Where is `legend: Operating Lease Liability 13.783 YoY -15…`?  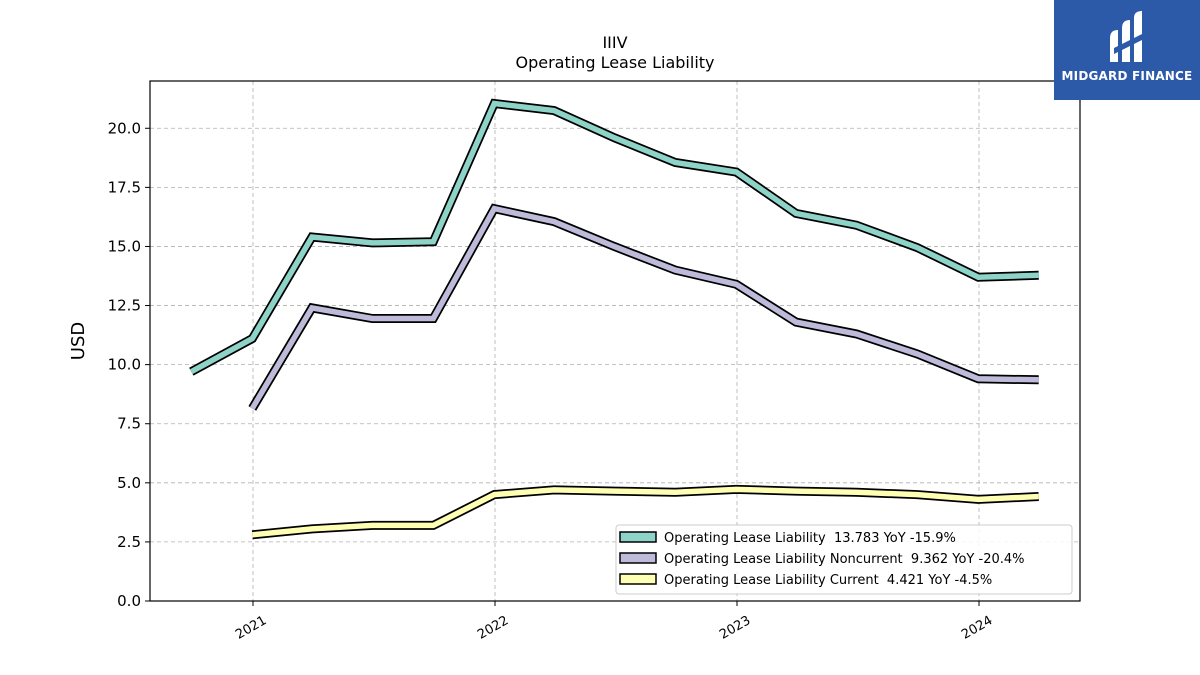
legend: Operating Lease Liability 13.783 YoY -15… is located at coordinates (844, 559).